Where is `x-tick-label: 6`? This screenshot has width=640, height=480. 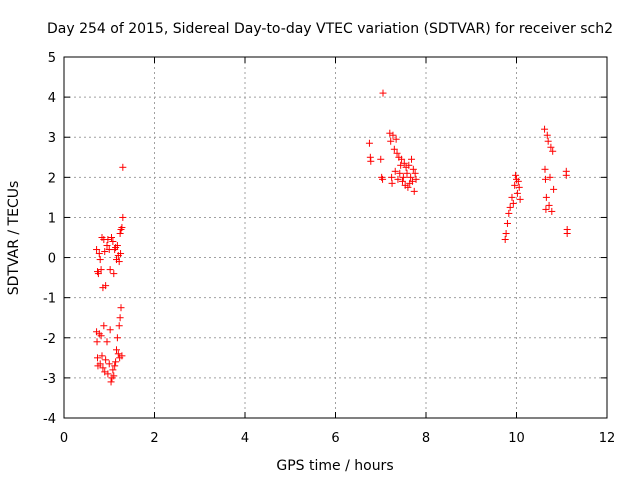 x-tick-label: 6 is located at coordinates (335, 438).